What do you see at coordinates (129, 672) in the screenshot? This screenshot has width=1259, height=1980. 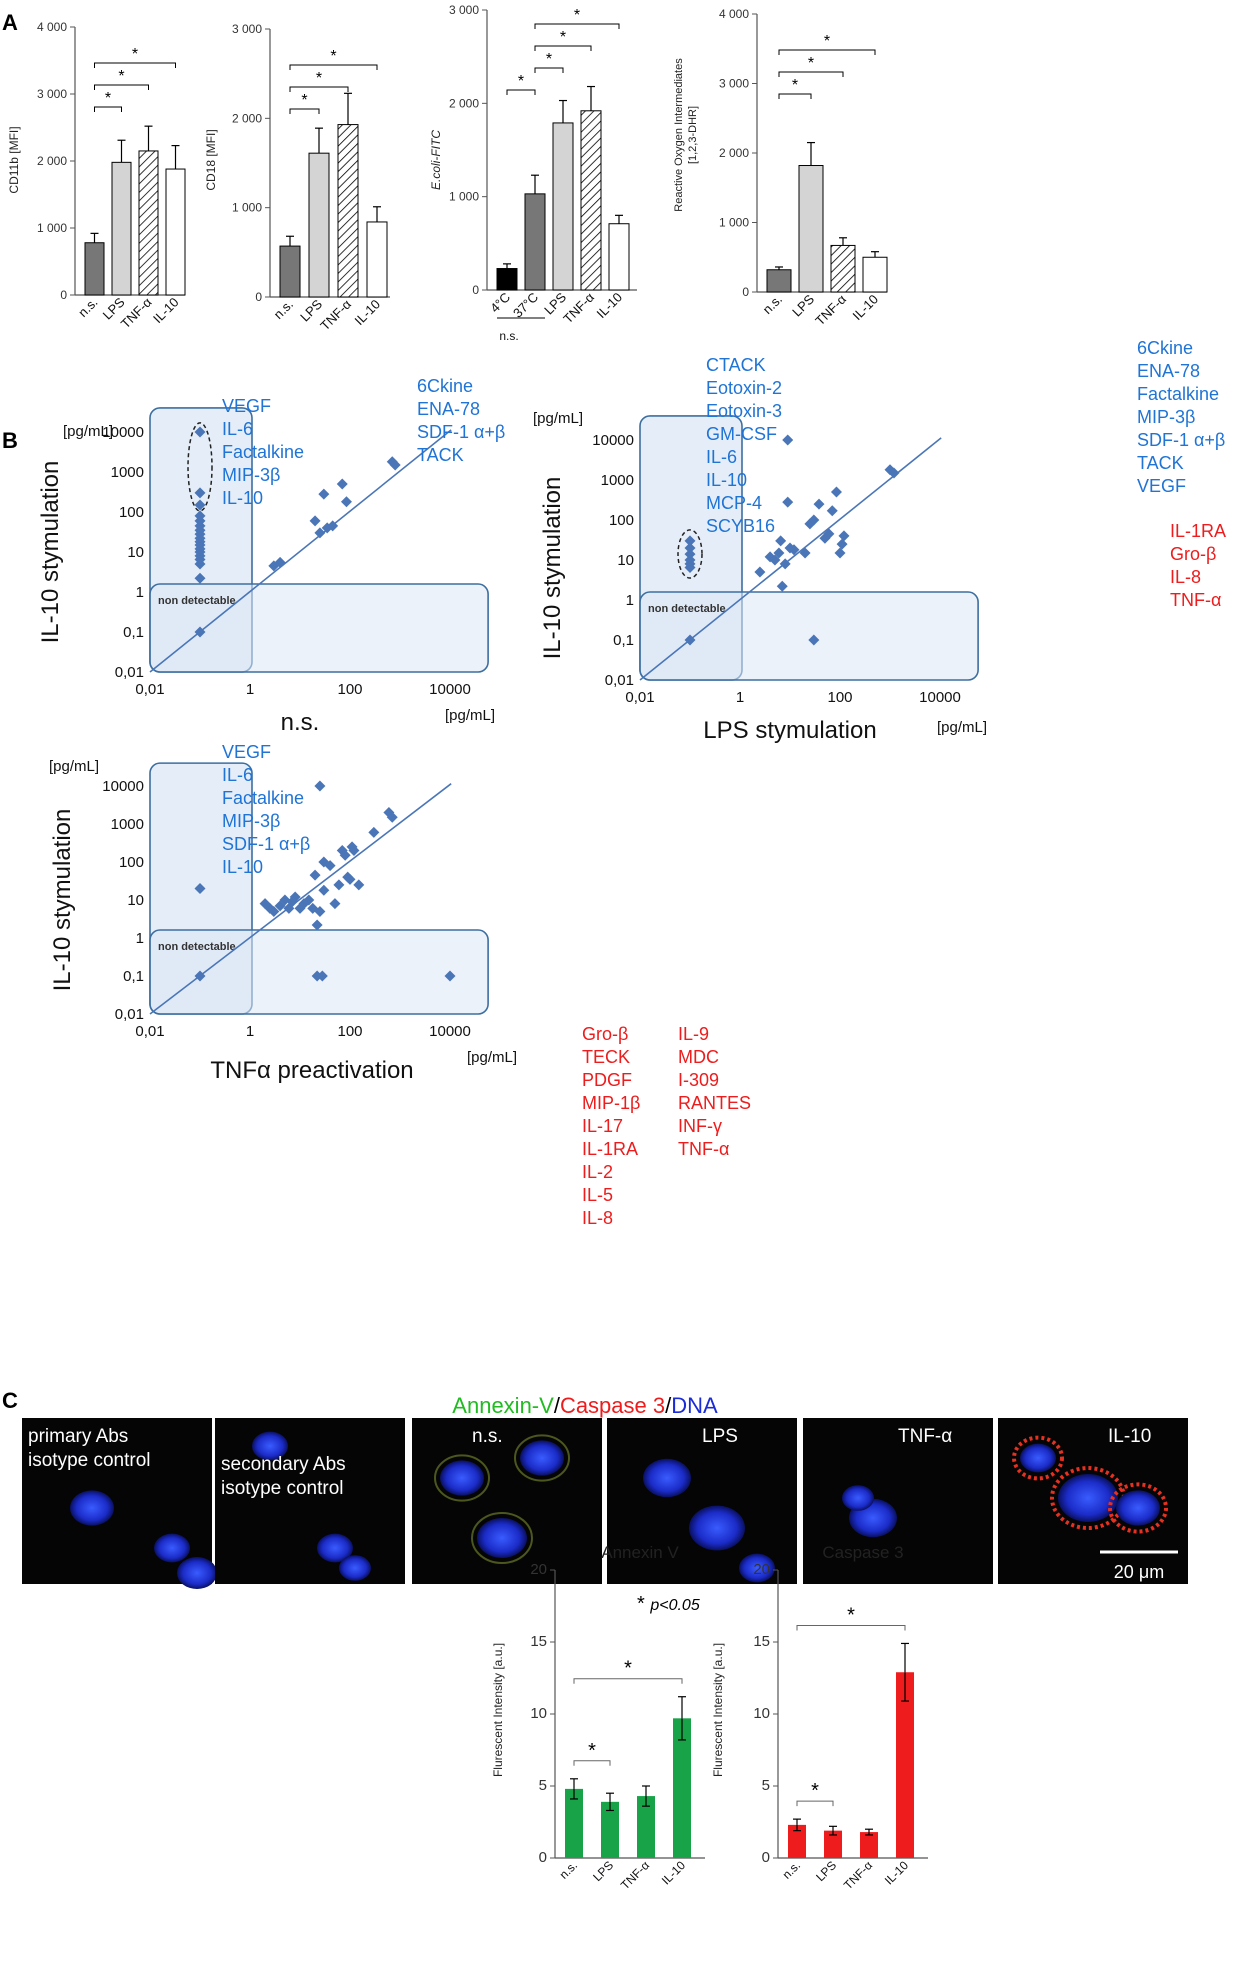 I see `y-tick-label-0: 0,01` at bounding box center [129, 672].